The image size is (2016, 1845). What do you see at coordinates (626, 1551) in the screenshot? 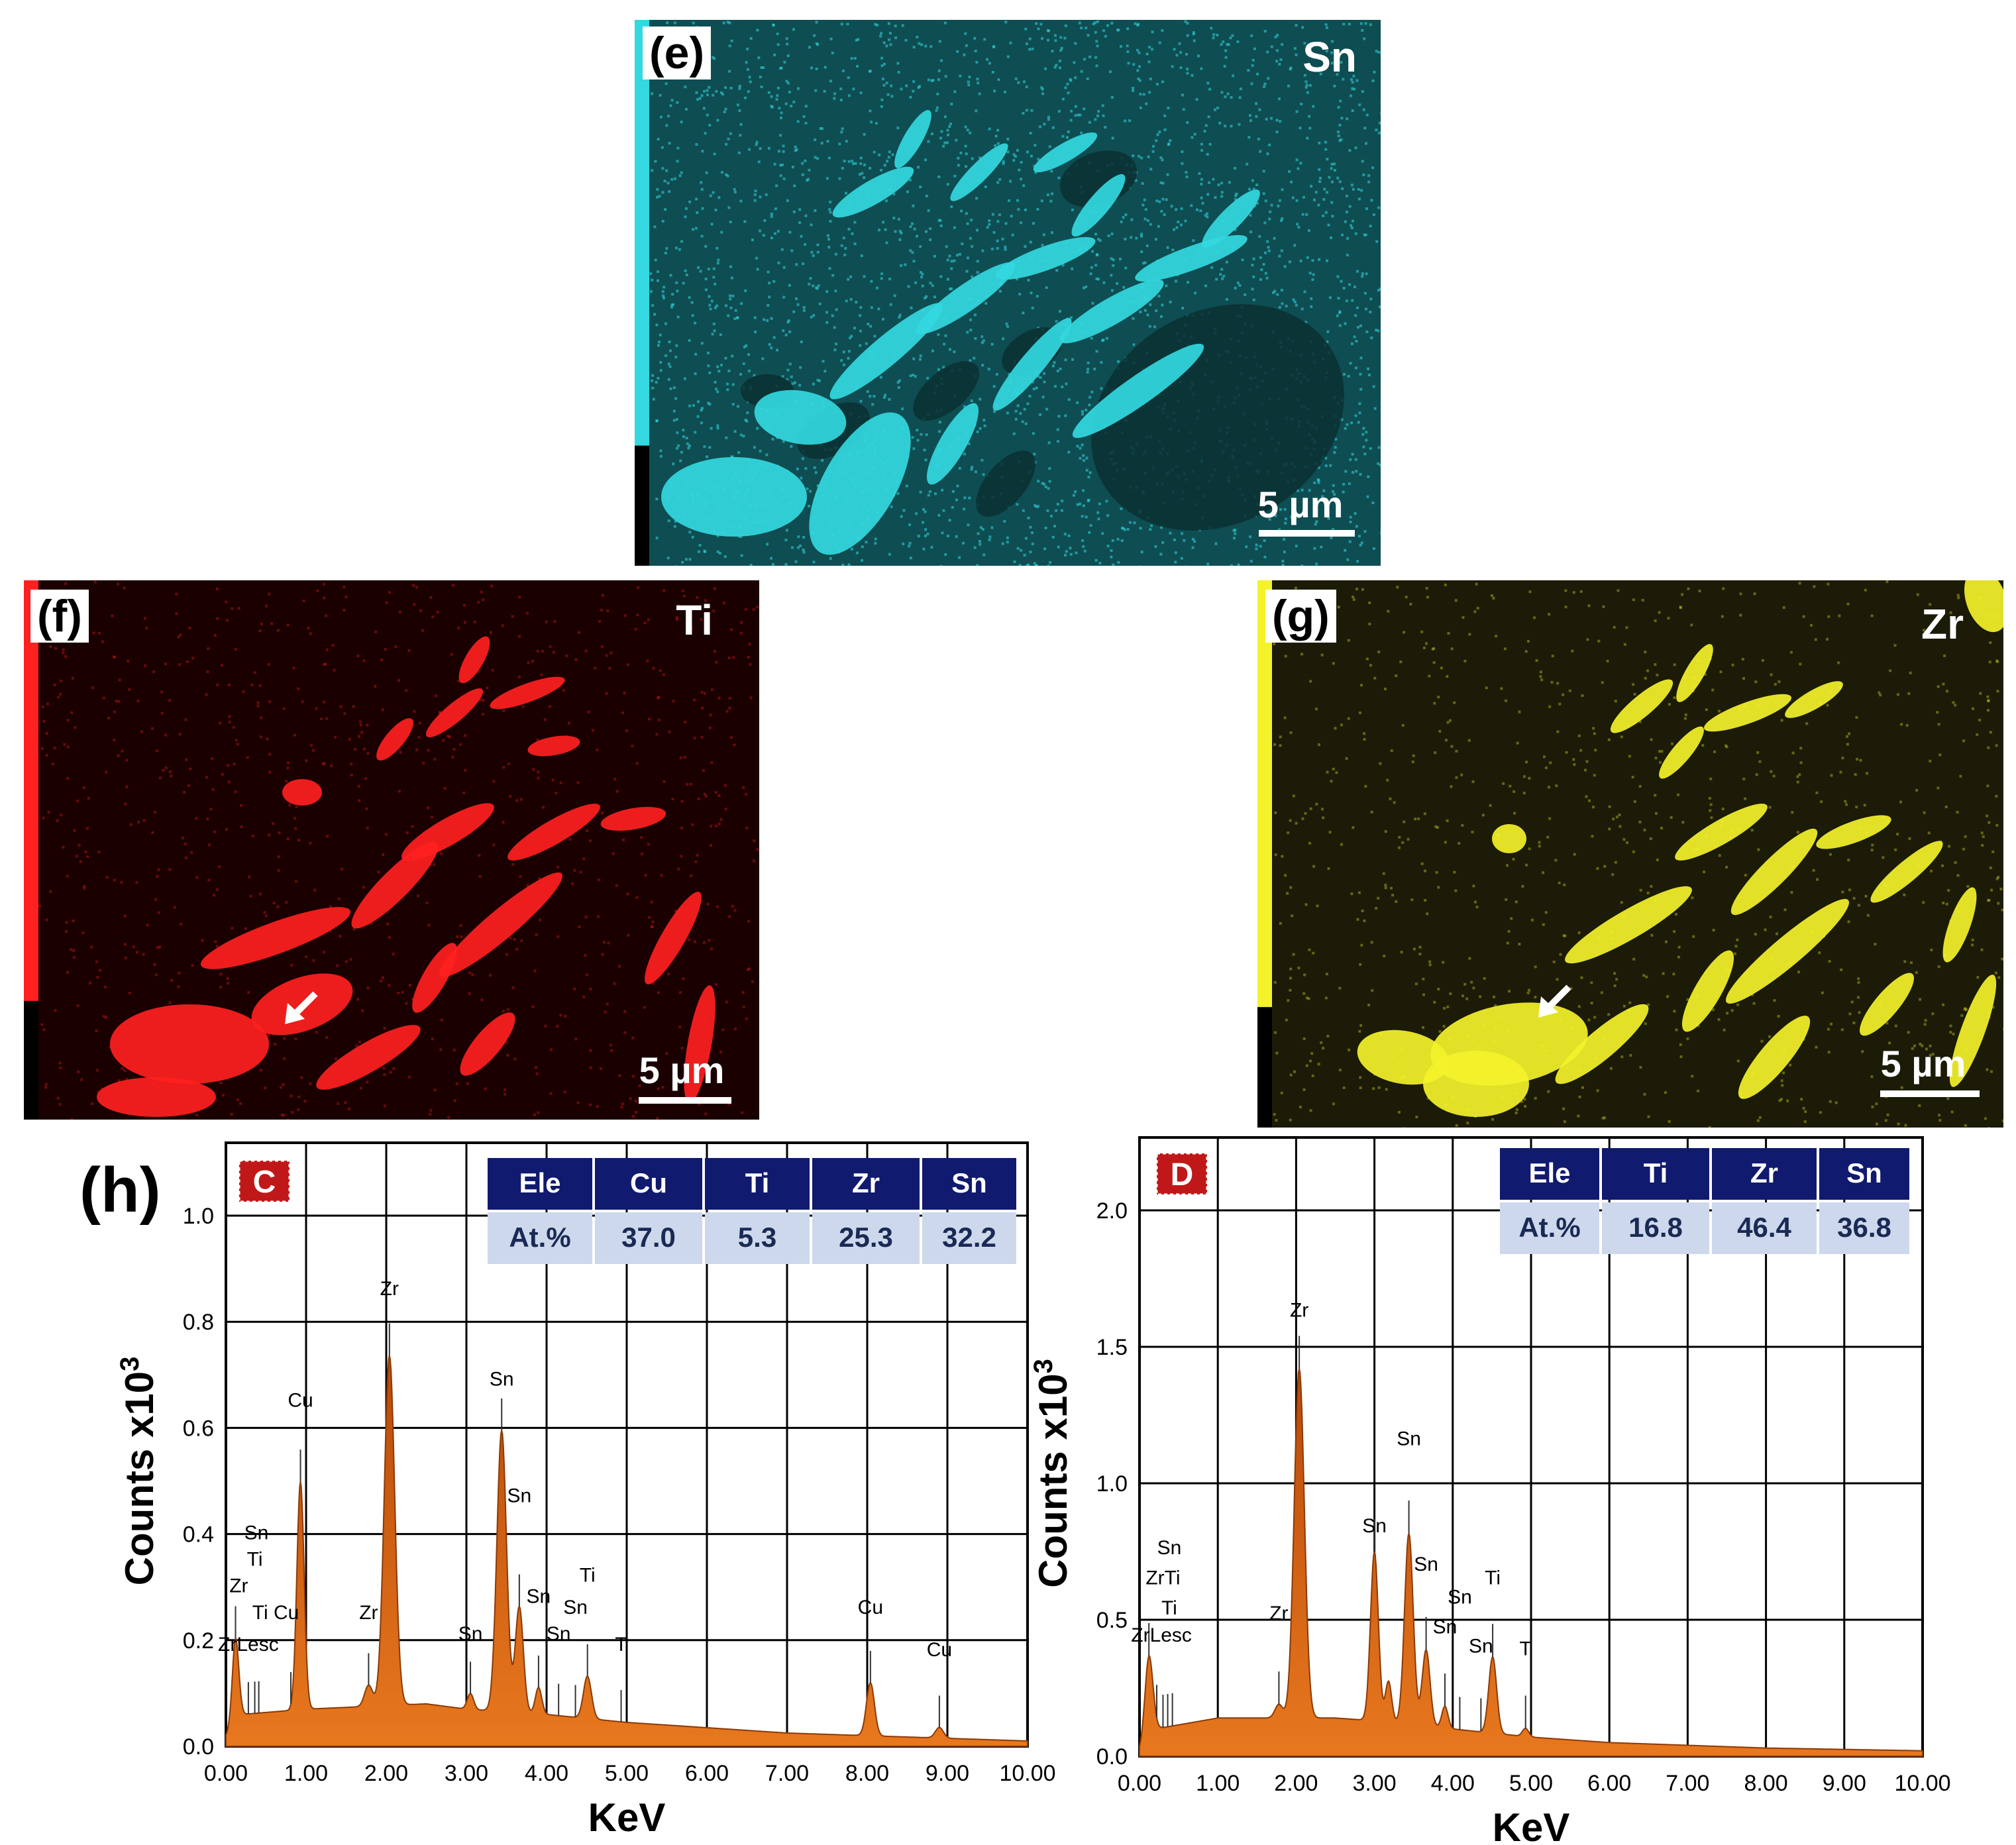
I see `spec-c-series-area` at bounding box center [626, 1551].